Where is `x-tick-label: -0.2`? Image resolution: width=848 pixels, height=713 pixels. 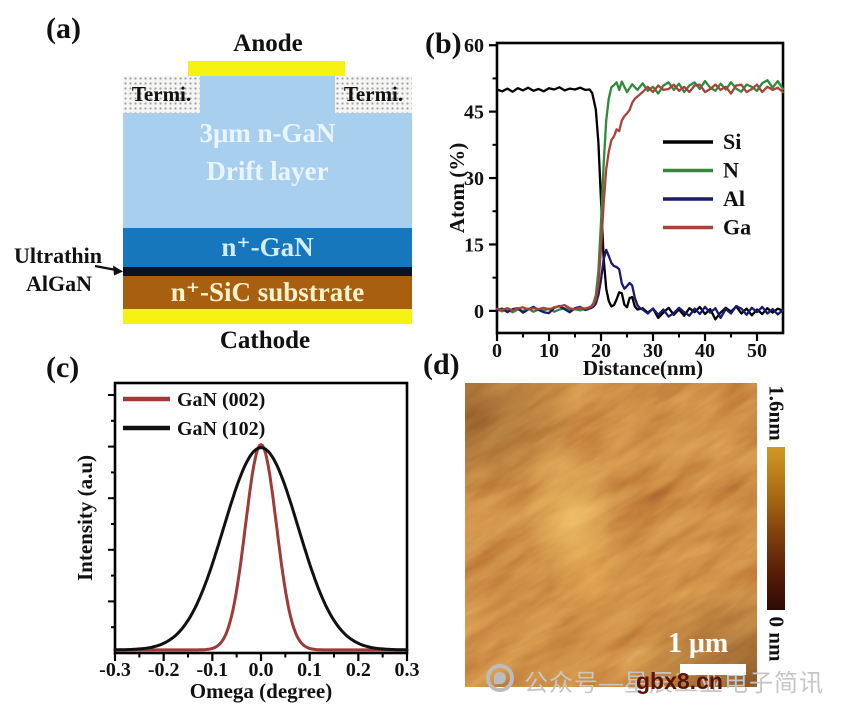
x-tick-label: -0.2 is located at coordinates (164, 670).